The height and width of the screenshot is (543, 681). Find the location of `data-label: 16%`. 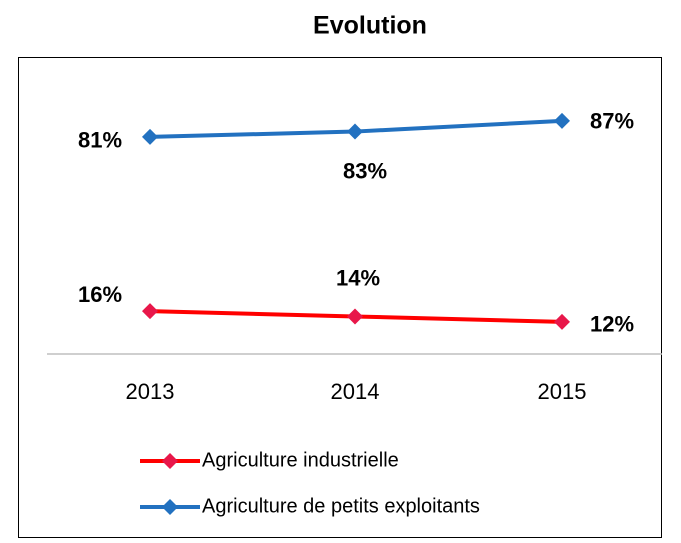

data-label: 16% is located at coordinates (100, 294).